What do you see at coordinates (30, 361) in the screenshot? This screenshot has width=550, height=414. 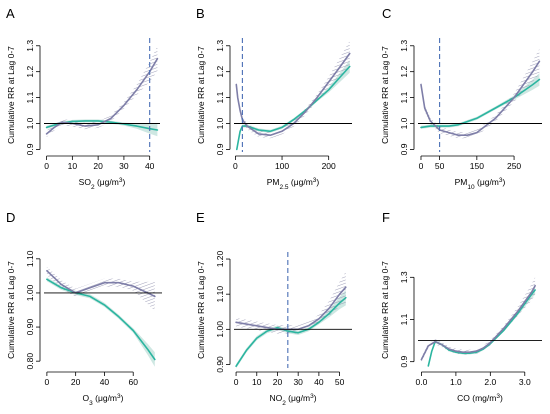 I see `panel-d-y-tick-label: 0.80` at bounding box center [30, 361].